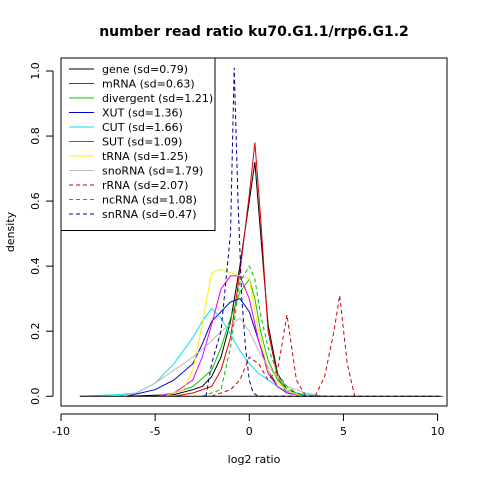 The width and height of the screenshot is (480, 480). I want to click on x-tick-label: -5, so click(155, 431).